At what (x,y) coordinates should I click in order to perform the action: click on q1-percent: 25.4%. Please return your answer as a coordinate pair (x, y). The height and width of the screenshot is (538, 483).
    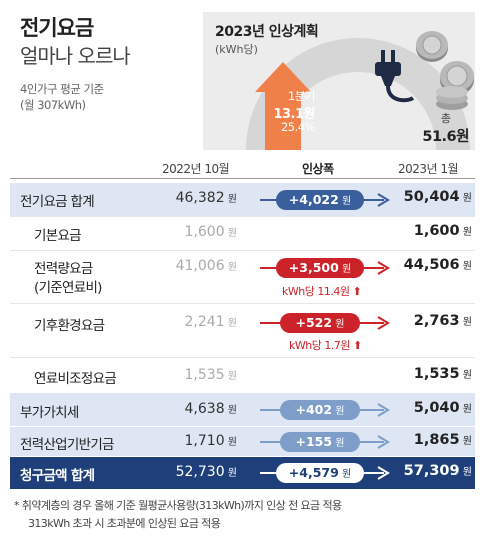
    Looking at the image, I should click on (298, 127).